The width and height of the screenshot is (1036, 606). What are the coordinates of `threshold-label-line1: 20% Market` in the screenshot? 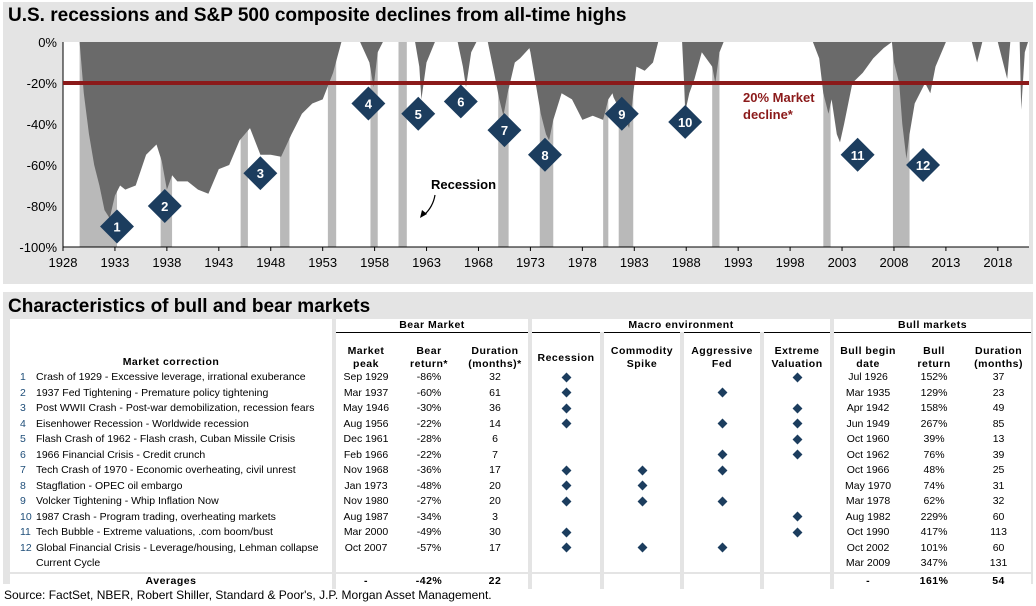 It's located at (779, 97).